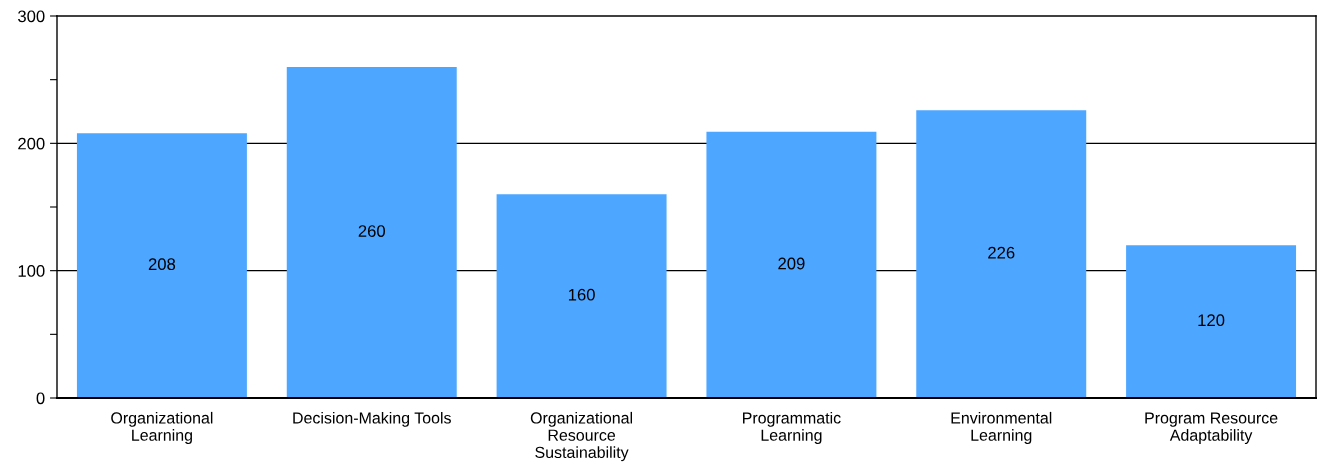 This screenshot has height=475, width=1317. I want to click on data-label: 120, so click(1211, 320).